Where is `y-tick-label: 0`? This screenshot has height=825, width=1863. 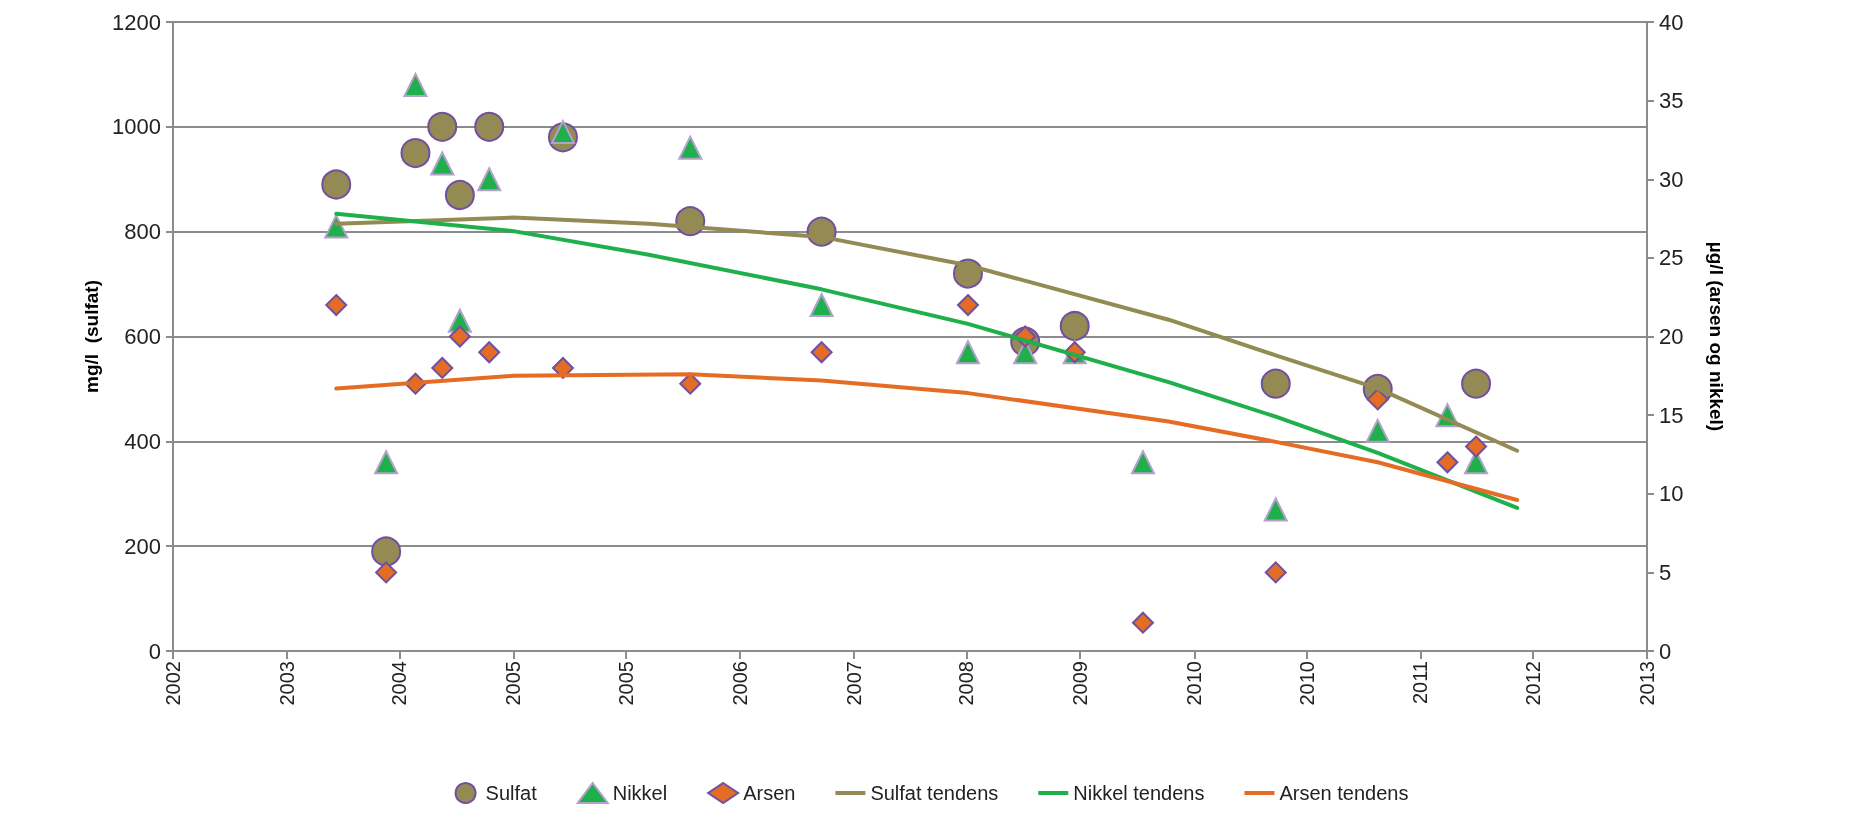 y-tick-label: 0 is located at coordinates (154, 651).